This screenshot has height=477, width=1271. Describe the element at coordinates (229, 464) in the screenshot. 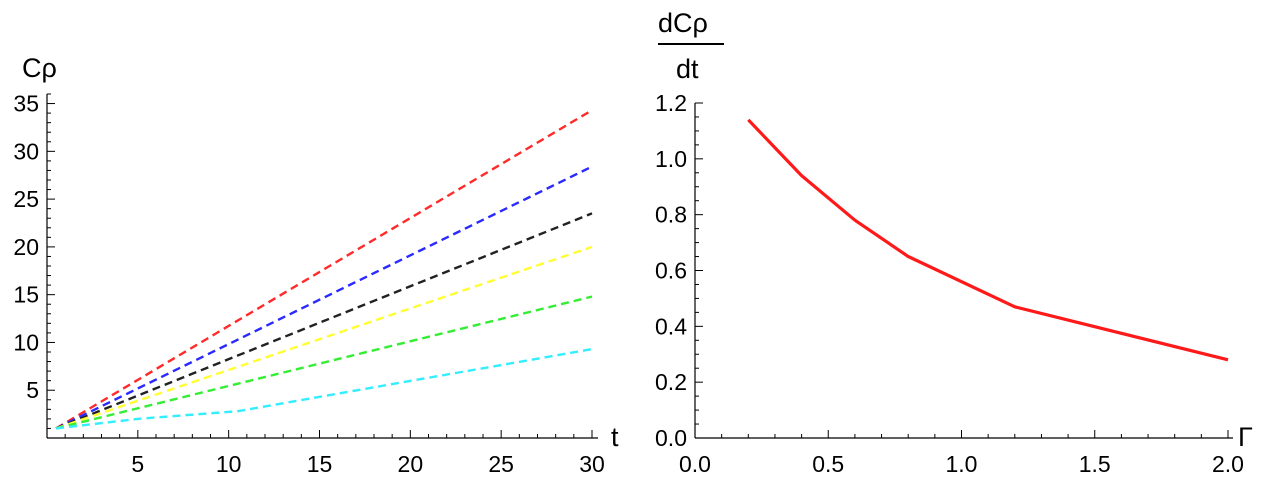

I see `x-tick-label: 10` at that location.